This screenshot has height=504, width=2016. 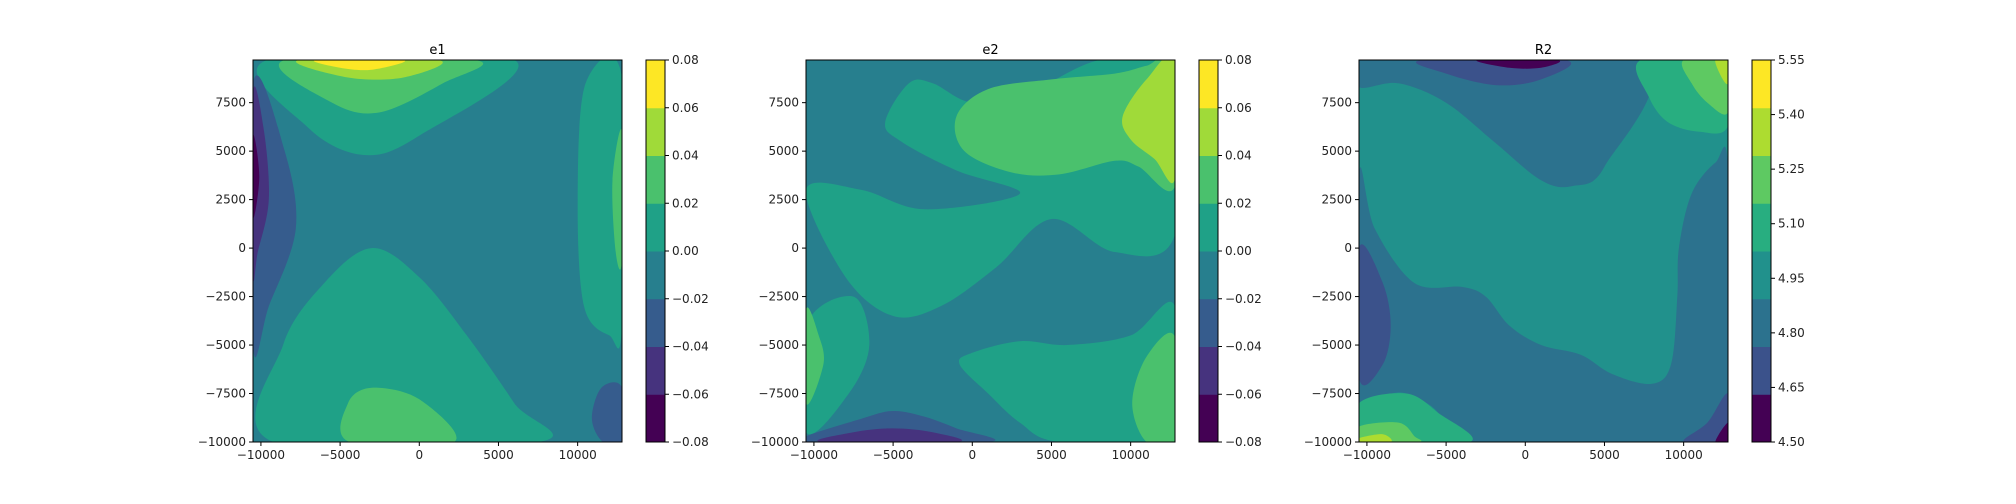 I want to click on colorbar-tick-label: 4.95, so click(x=1791, y=278).